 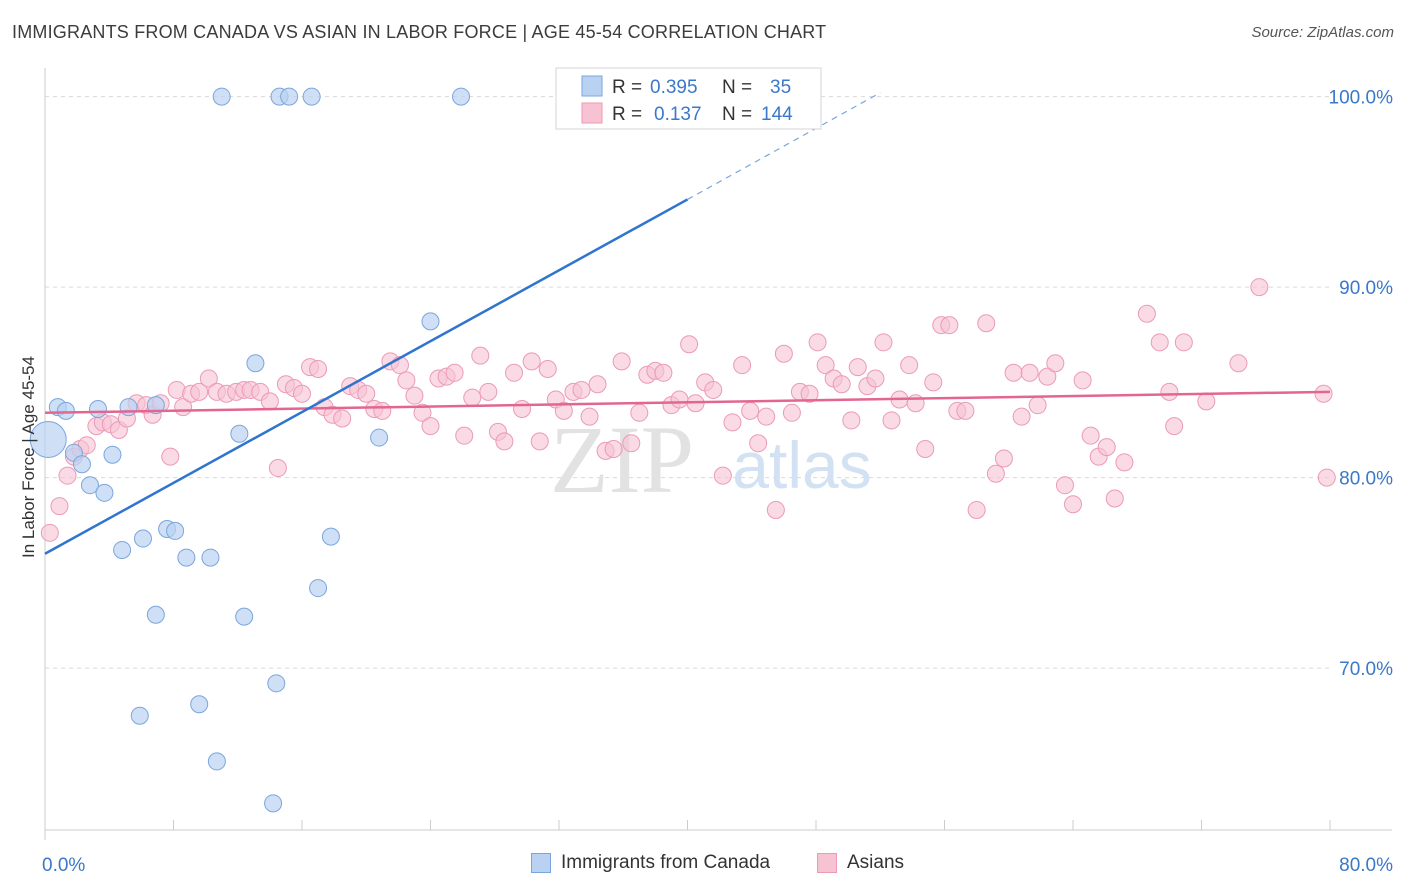 What do you see at coordinates (827, 863) in the screenshot?
I see `bottom-legend-swatch-asians` at bounding box center [827, 863].